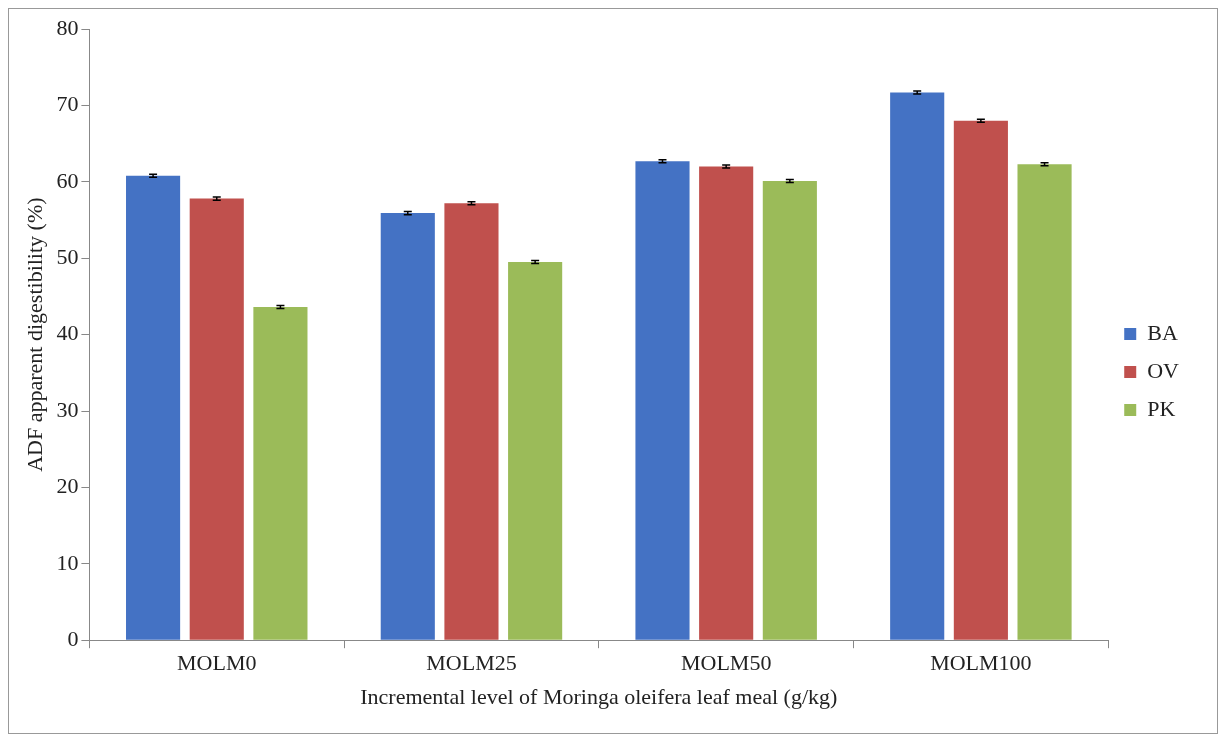 The width and height of the screenshot is (1228, 744). Describe the element at coordinates (471, 663) in the screenshot. I see `x-tick-label: MOLM25` at that location.